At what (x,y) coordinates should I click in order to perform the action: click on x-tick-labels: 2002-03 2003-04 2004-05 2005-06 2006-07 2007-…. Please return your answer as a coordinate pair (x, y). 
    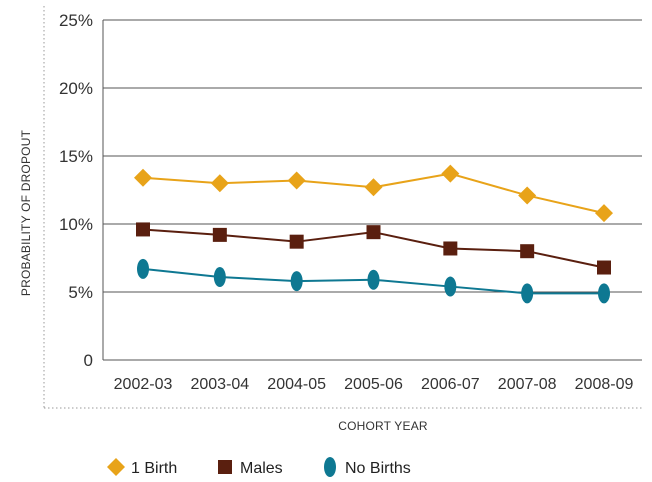
    Looking at the image, I should click on (374, 384).